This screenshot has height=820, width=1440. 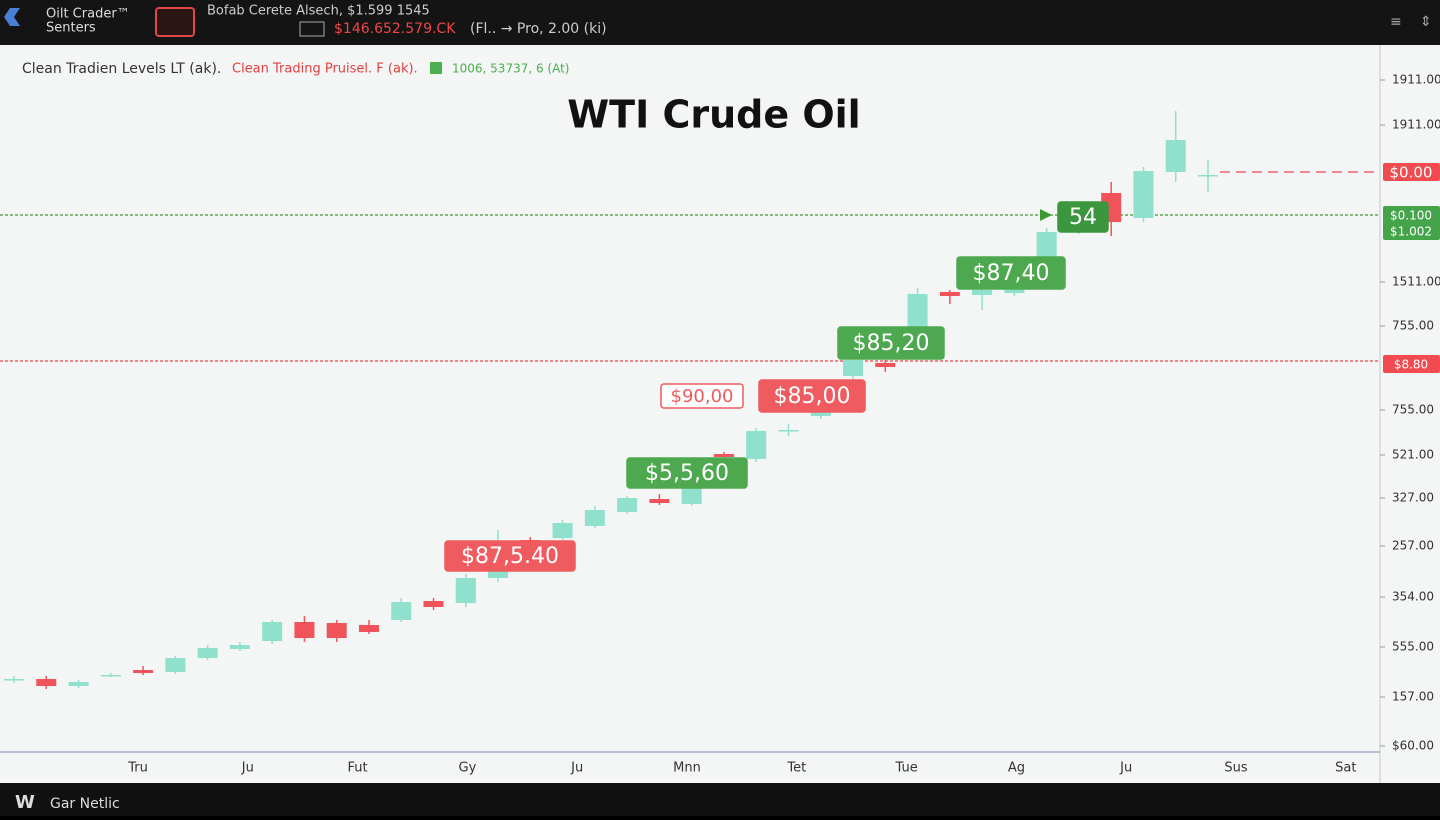 I want to click on y-tick-label: 521.00, so click(x=1413, y=455).